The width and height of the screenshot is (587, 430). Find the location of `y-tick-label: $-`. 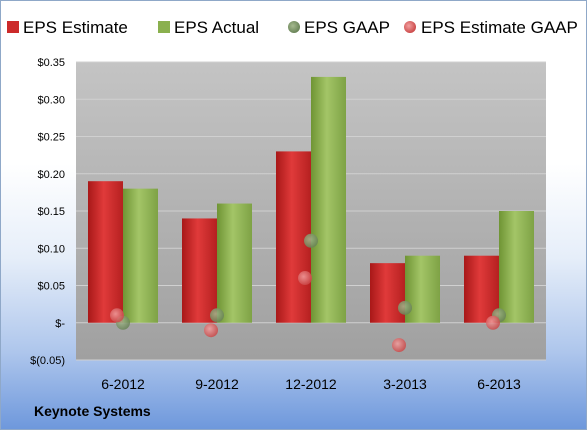

y-tick-label: $- is located at coordinates (60, 324).